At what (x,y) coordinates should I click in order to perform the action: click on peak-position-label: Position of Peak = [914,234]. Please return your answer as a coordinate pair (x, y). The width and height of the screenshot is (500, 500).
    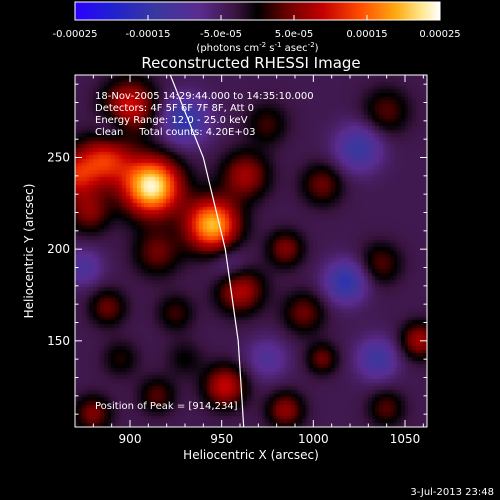
    Looking at the image, I should click on (166, 406).